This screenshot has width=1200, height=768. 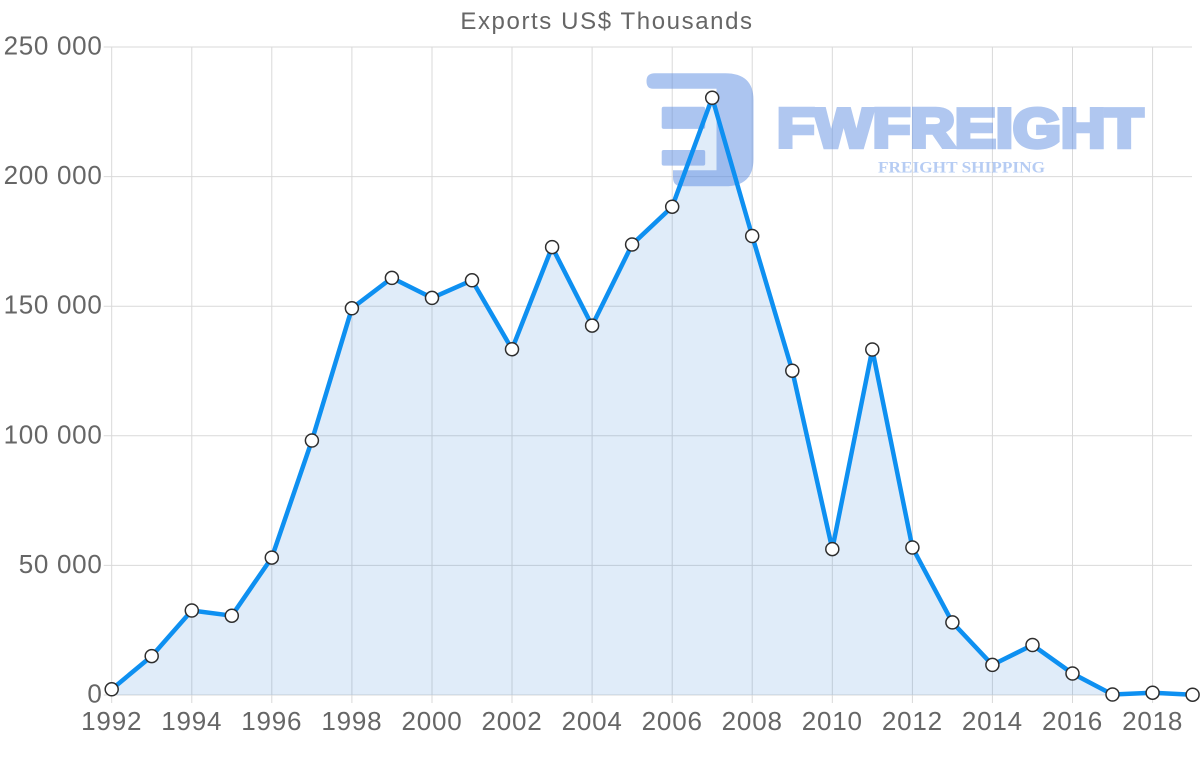 What do you see at coordinates (53, 305) in the screenshot?
I see `svg-text: 150 000` at bounding box center [53, 305].